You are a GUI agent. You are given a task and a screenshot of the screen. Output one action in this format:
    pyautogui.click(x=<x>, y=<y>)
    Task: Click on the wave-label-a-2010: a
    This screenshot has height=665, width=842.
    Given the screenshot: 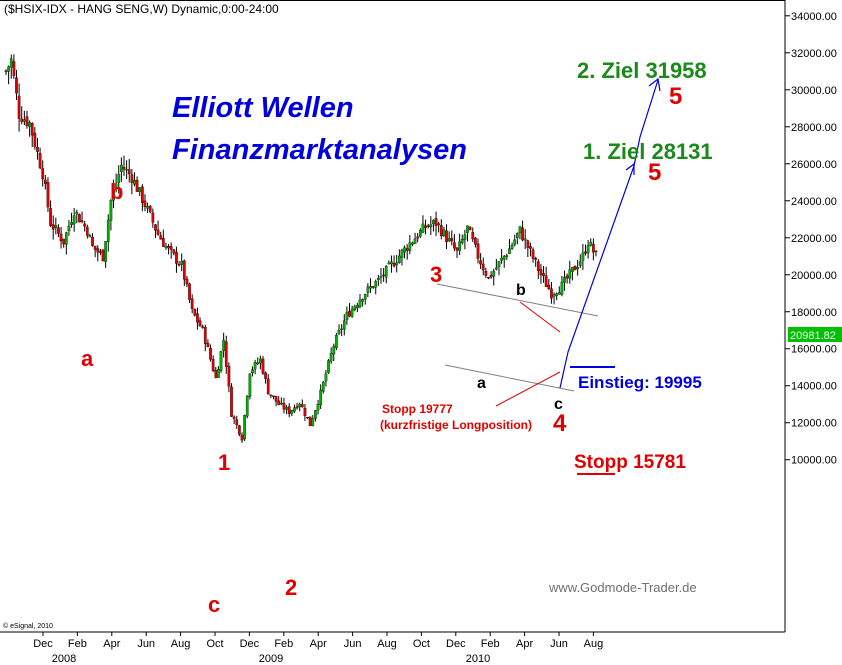 What is the action you would take?
    pyautogui.click(x=481, y=383)
    